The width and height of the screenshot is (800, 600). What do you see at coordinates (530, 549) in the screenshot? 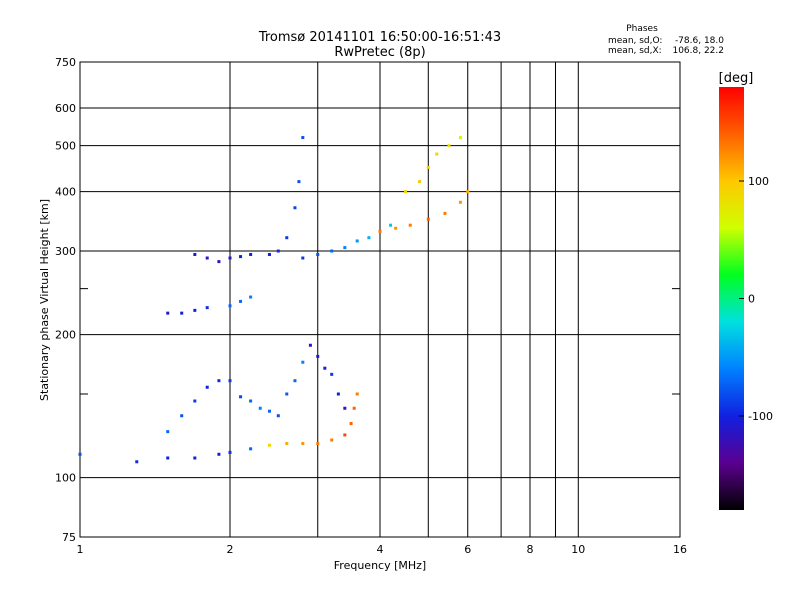
I see `x-tick-label: 8` at bounding box center [530, 549].